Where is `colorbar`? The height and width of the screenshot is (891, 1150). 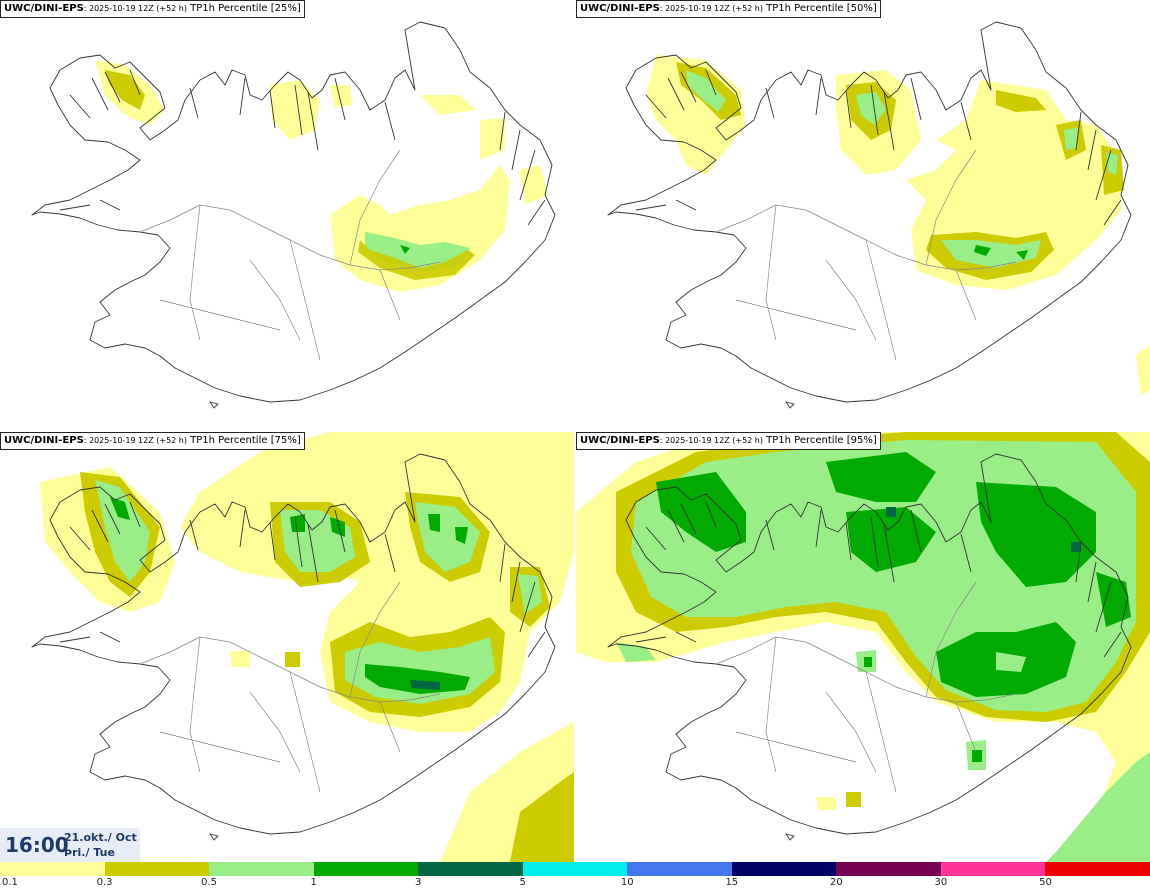
colorbar is located at coordinates (575, 869).